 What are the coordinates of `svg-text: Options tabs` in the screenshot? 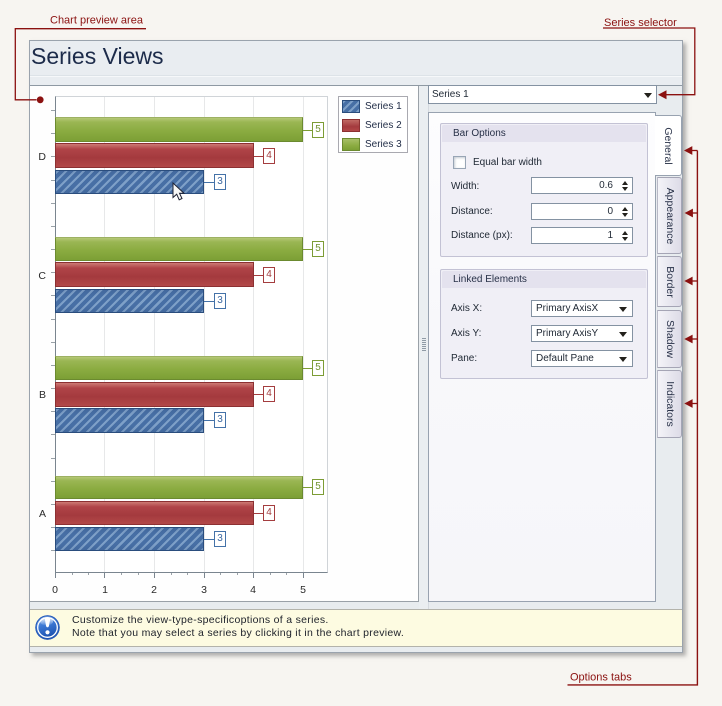 It's located at (601, 678).